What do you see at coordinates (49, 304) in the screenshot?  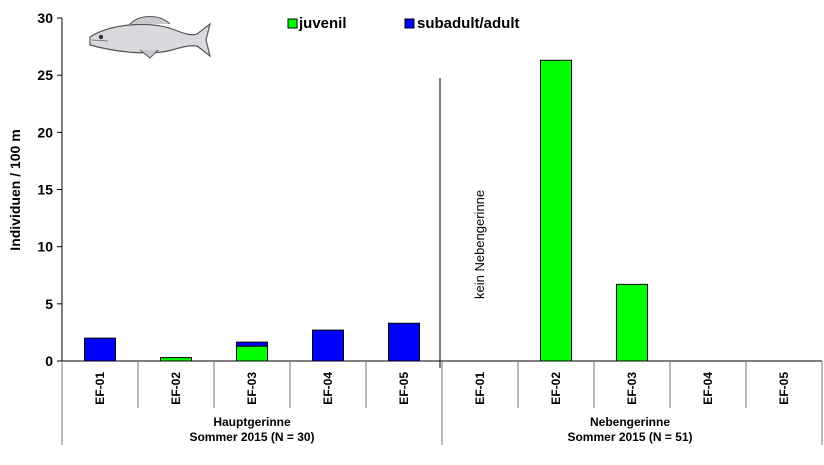 I see `y-tick-label: 5` at bounding box center [49, 304].